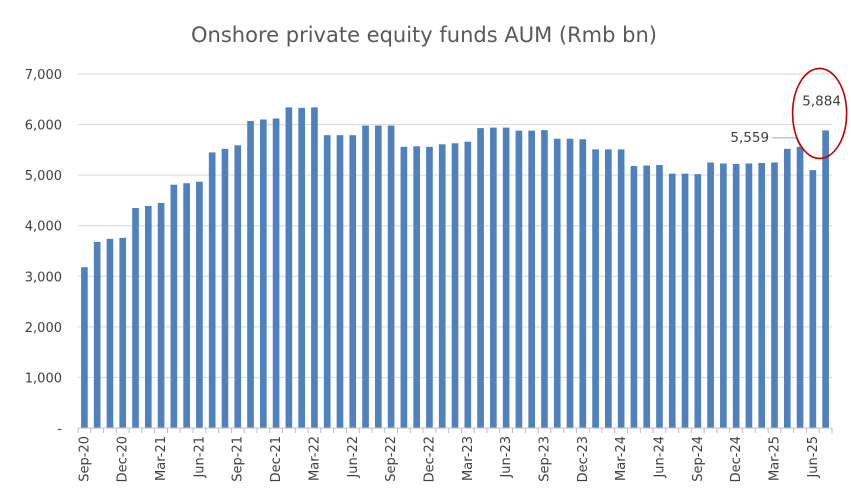 This screenshot has height=501, width=851. Describe the element at coordinates (821, 101) in the screenshot. I see `data-label: 5,884` at that location.